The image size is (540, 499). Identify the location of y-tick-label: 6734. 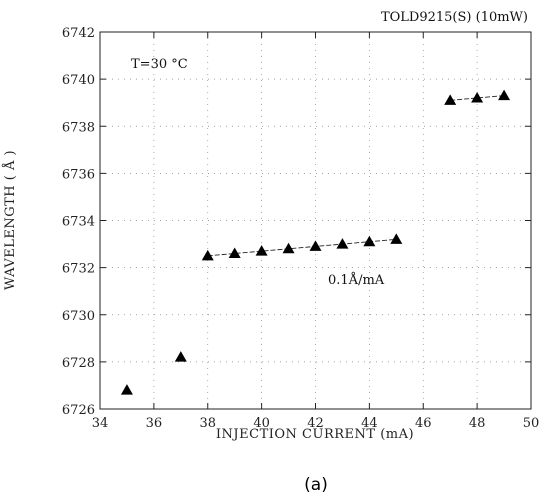
(78, 222).